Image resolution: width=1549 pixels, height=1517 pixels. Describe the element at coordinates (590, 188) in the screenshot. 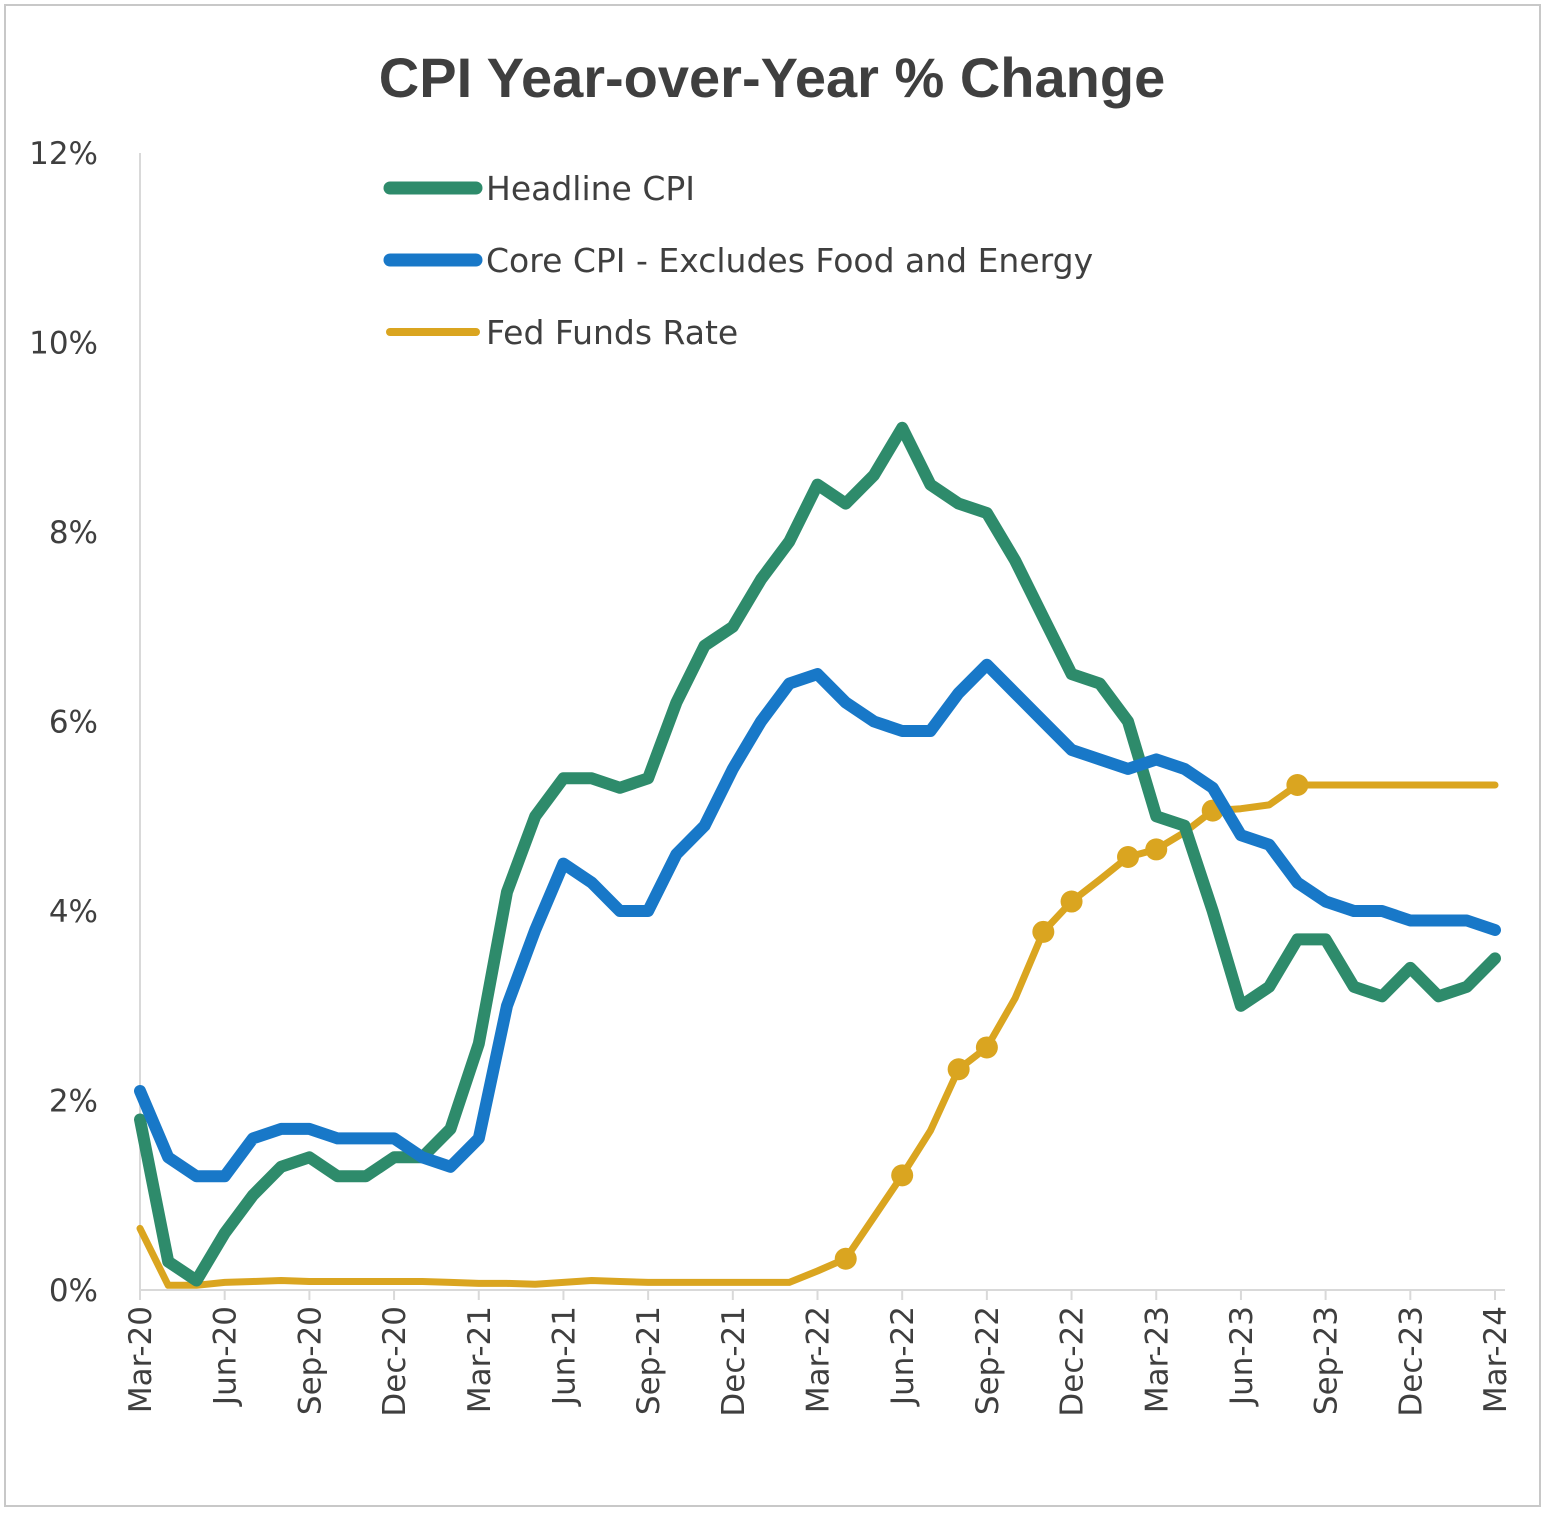

I see `legend-label: Headline CPI` at that location.